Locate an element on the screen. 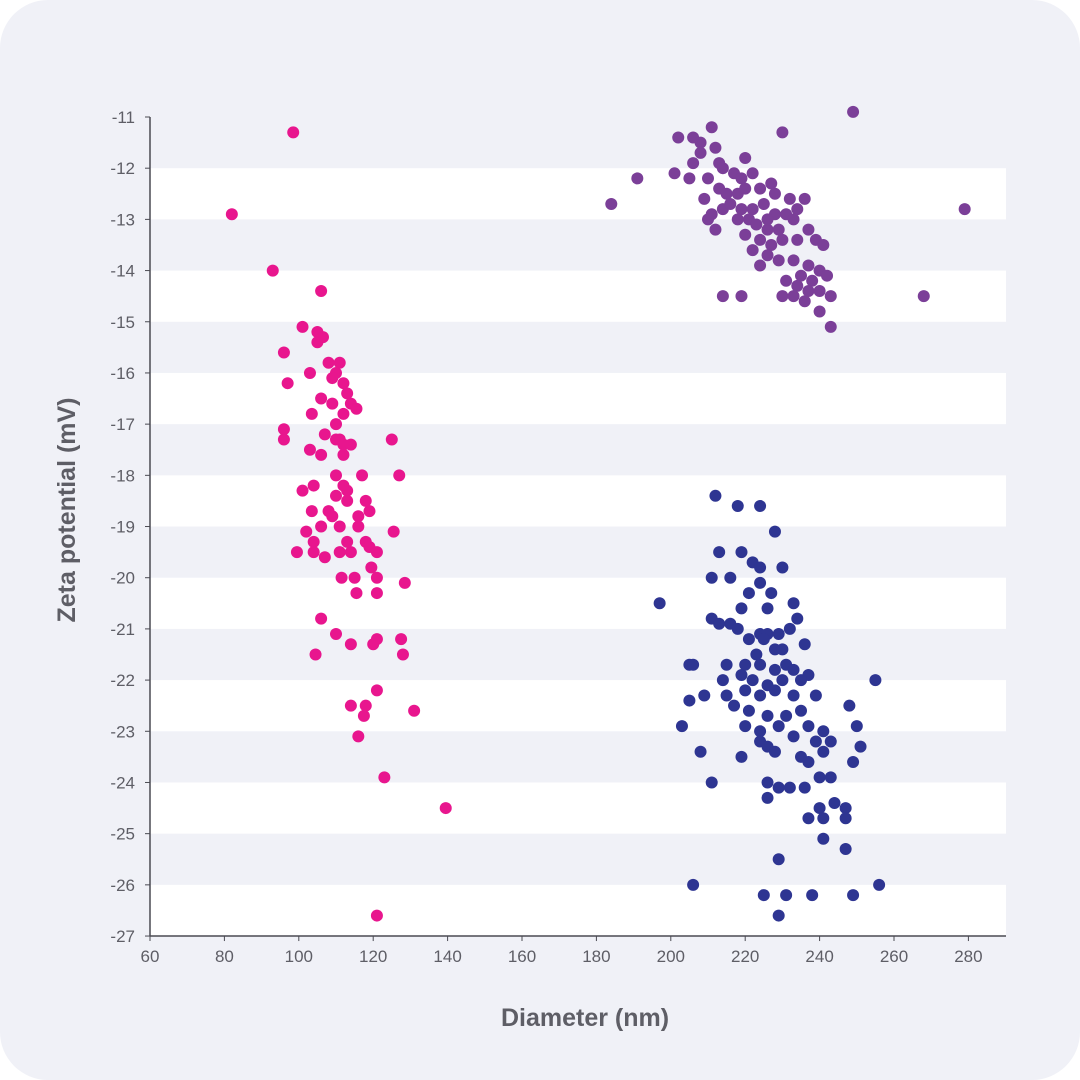  x-tick-label: 60 is located at coordinates (150, 956).